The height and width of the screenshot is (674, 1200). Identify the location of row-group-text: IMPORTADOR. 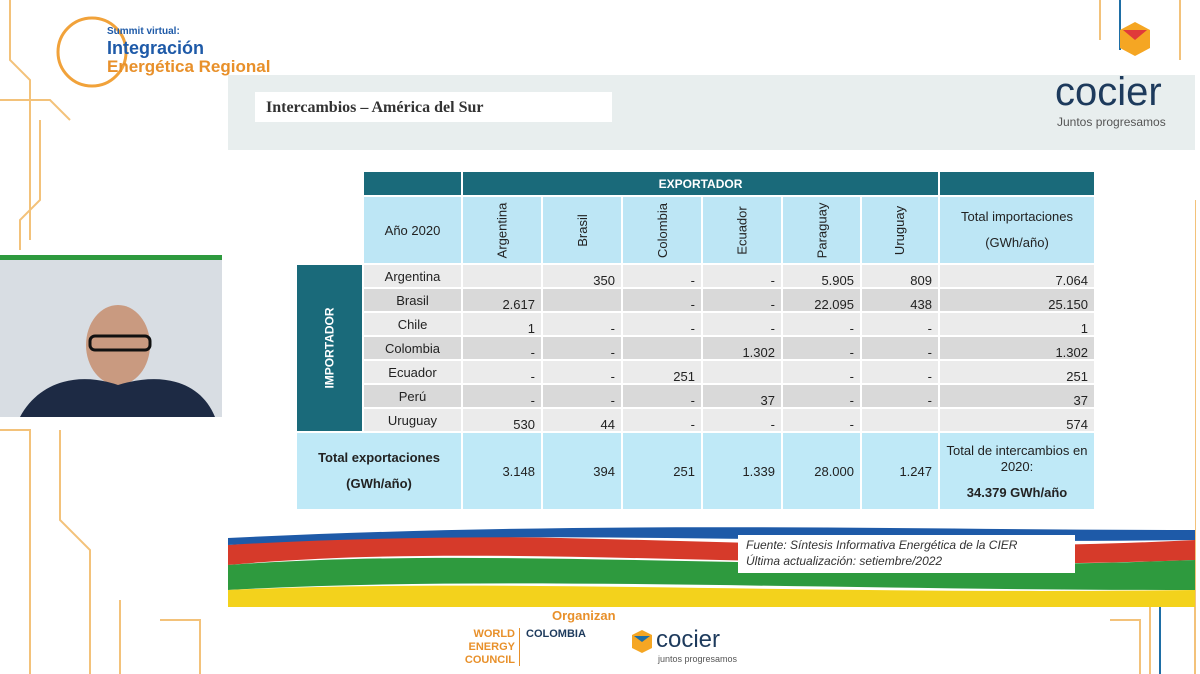
(329, 348).